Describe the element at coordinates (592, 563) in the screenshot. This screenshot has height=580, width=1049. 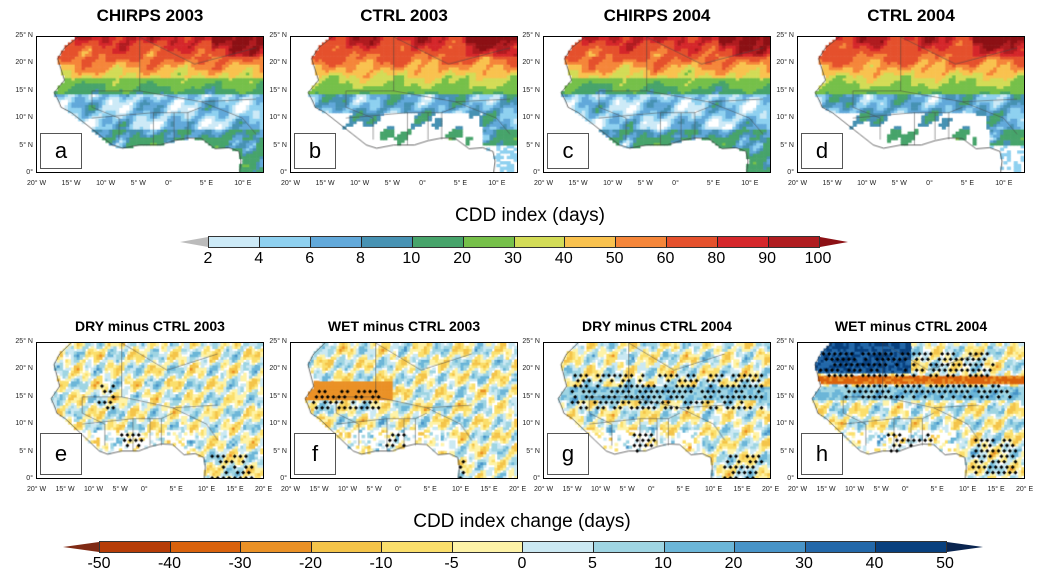
I see `colorbar-tick-label: 5` at that location.